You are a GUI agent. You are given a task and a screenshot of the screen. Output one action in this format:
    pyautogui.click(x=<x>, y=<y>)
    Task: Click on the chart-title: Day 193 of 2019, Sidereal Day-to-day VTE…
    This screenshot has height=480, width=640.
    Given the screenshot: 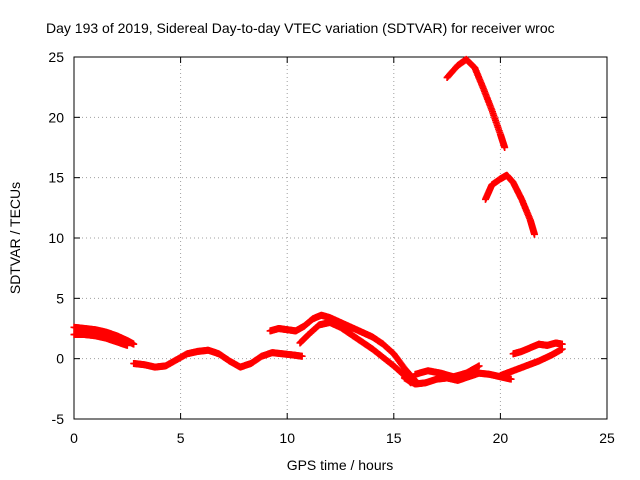 What is the action you would take?
    pyautogui.click(x=300, y=28)
    